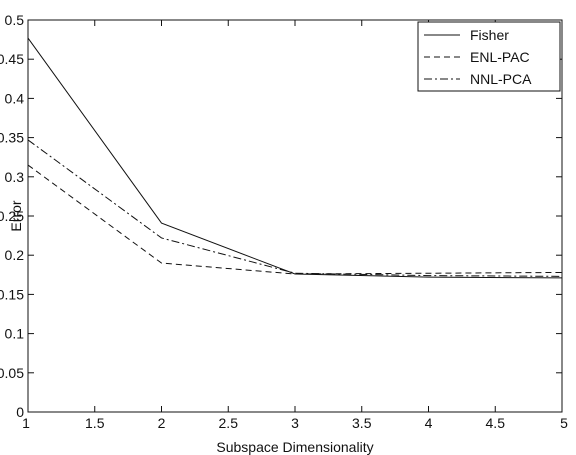  Describe the element at coordinates (95, 423) in the screenshot. I see `x-tick-label: 1.5` at that location.